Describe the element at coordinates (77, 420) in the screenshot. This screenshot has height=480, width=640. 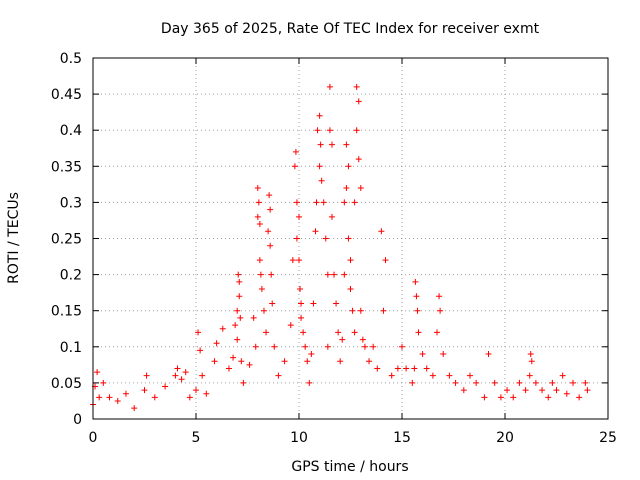
I see `y-tick-label: 0` at that location.